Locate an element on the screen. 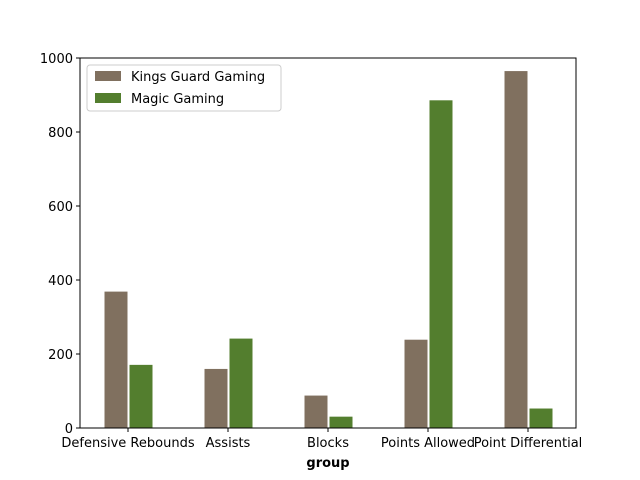  y-tick-label: 0 is located at coordinates (69, 429).